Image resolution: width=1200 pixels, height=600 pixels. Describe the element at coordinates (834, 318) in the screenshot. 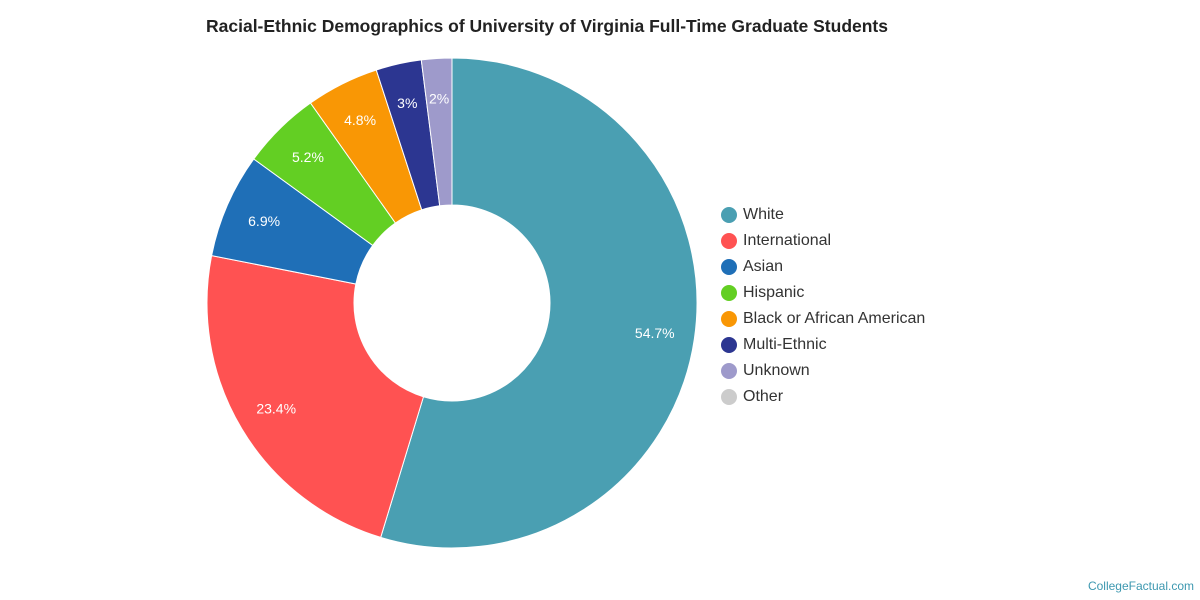

I see `legend-label: Black or African American` at that location.